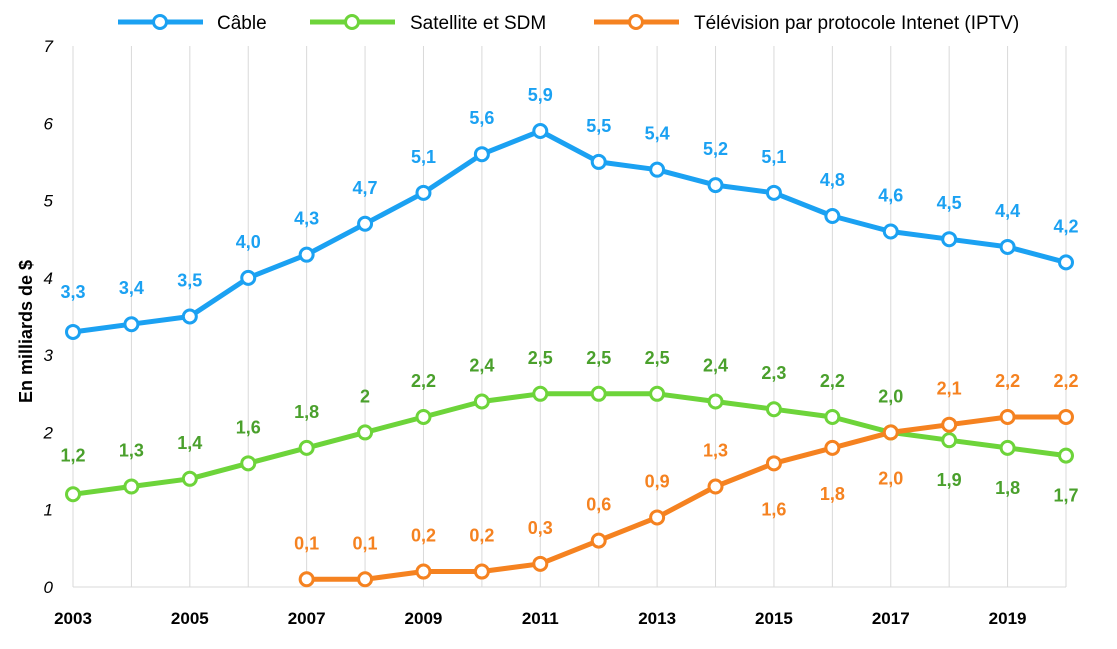 This screenshot has height=649, width=1117. What do you see at coordinates (49, 201) in the screenshot?
I see `y-tick-label: 5` at bounding box center [49, 201].